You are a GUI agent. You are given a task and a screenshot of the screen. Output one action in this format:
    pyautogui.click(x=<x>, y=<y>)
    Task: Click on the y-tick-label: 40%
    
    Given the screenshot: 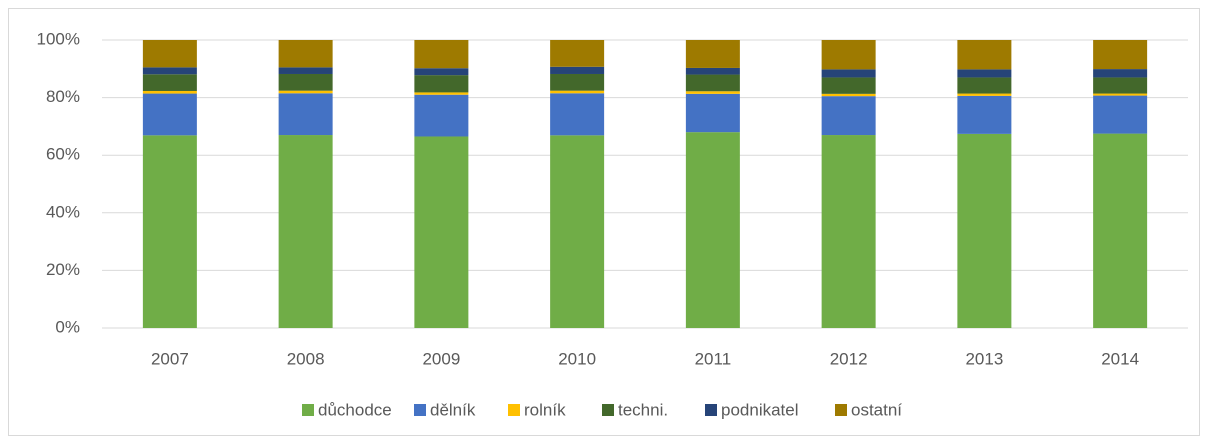 What is the action you would take?
    pyautogui.click(x=63, y=211)
    